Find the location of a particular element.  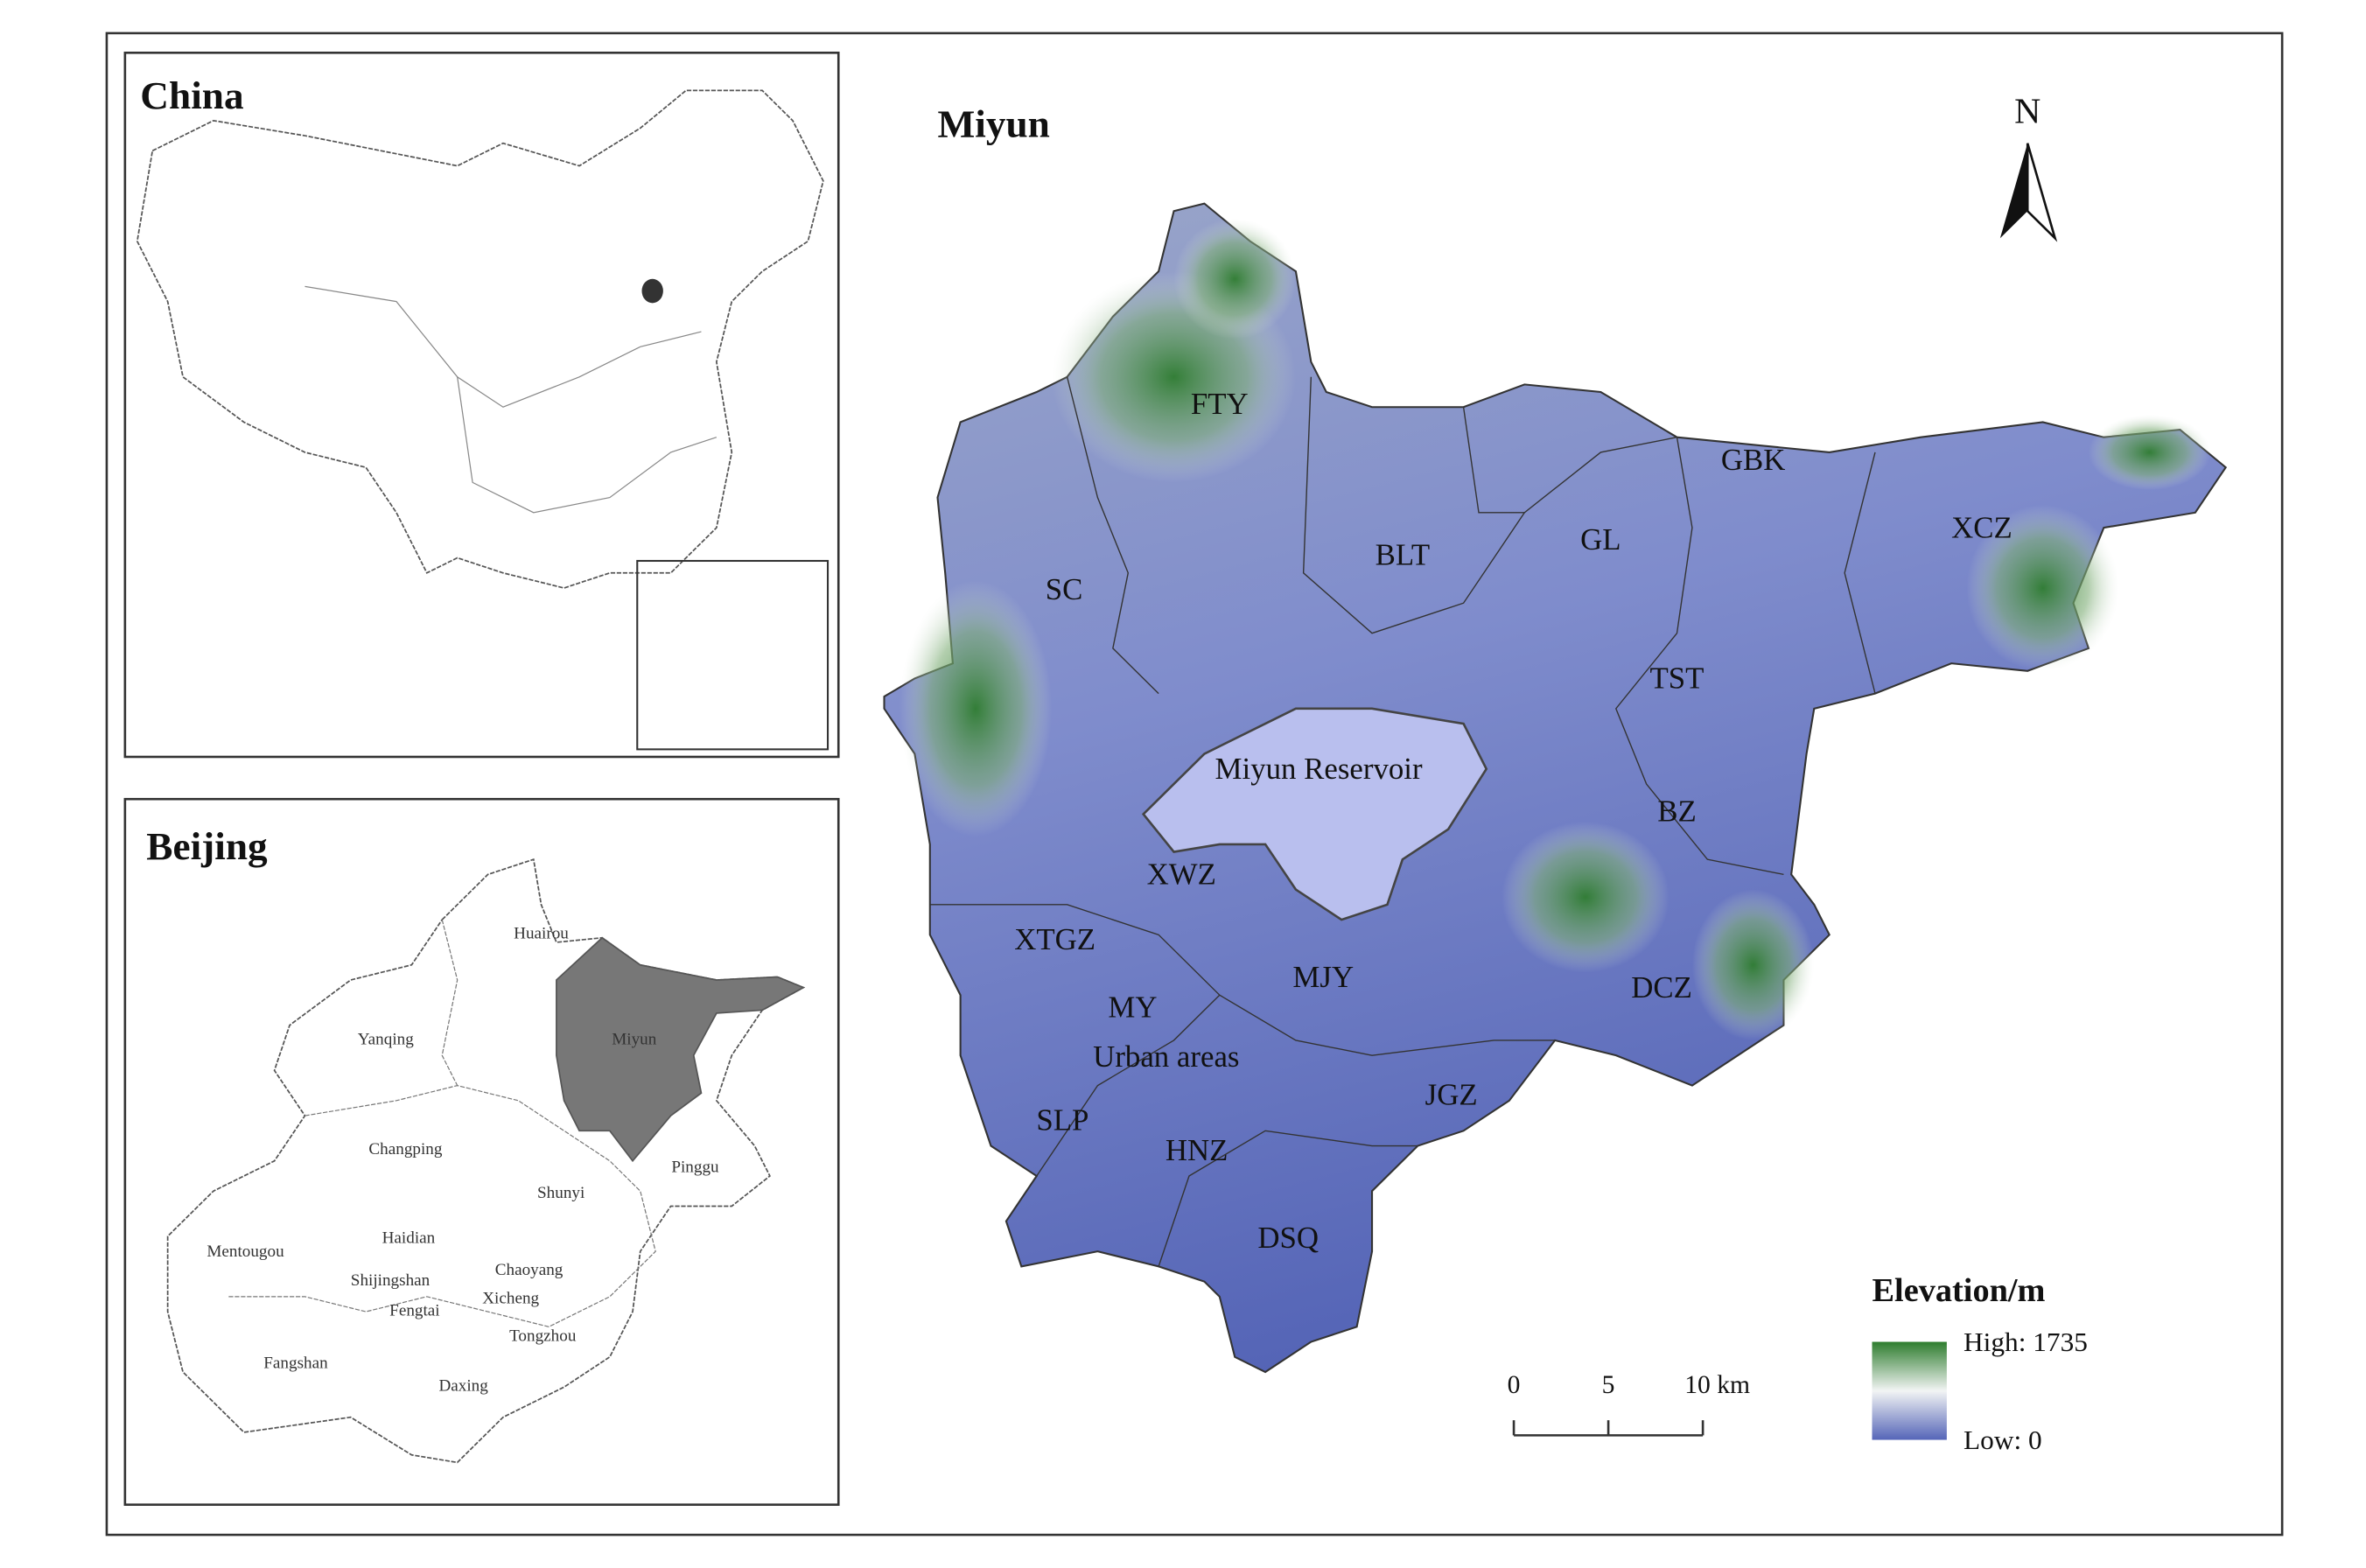

town-label: XTGZ is located at coordinates (1055, 939).